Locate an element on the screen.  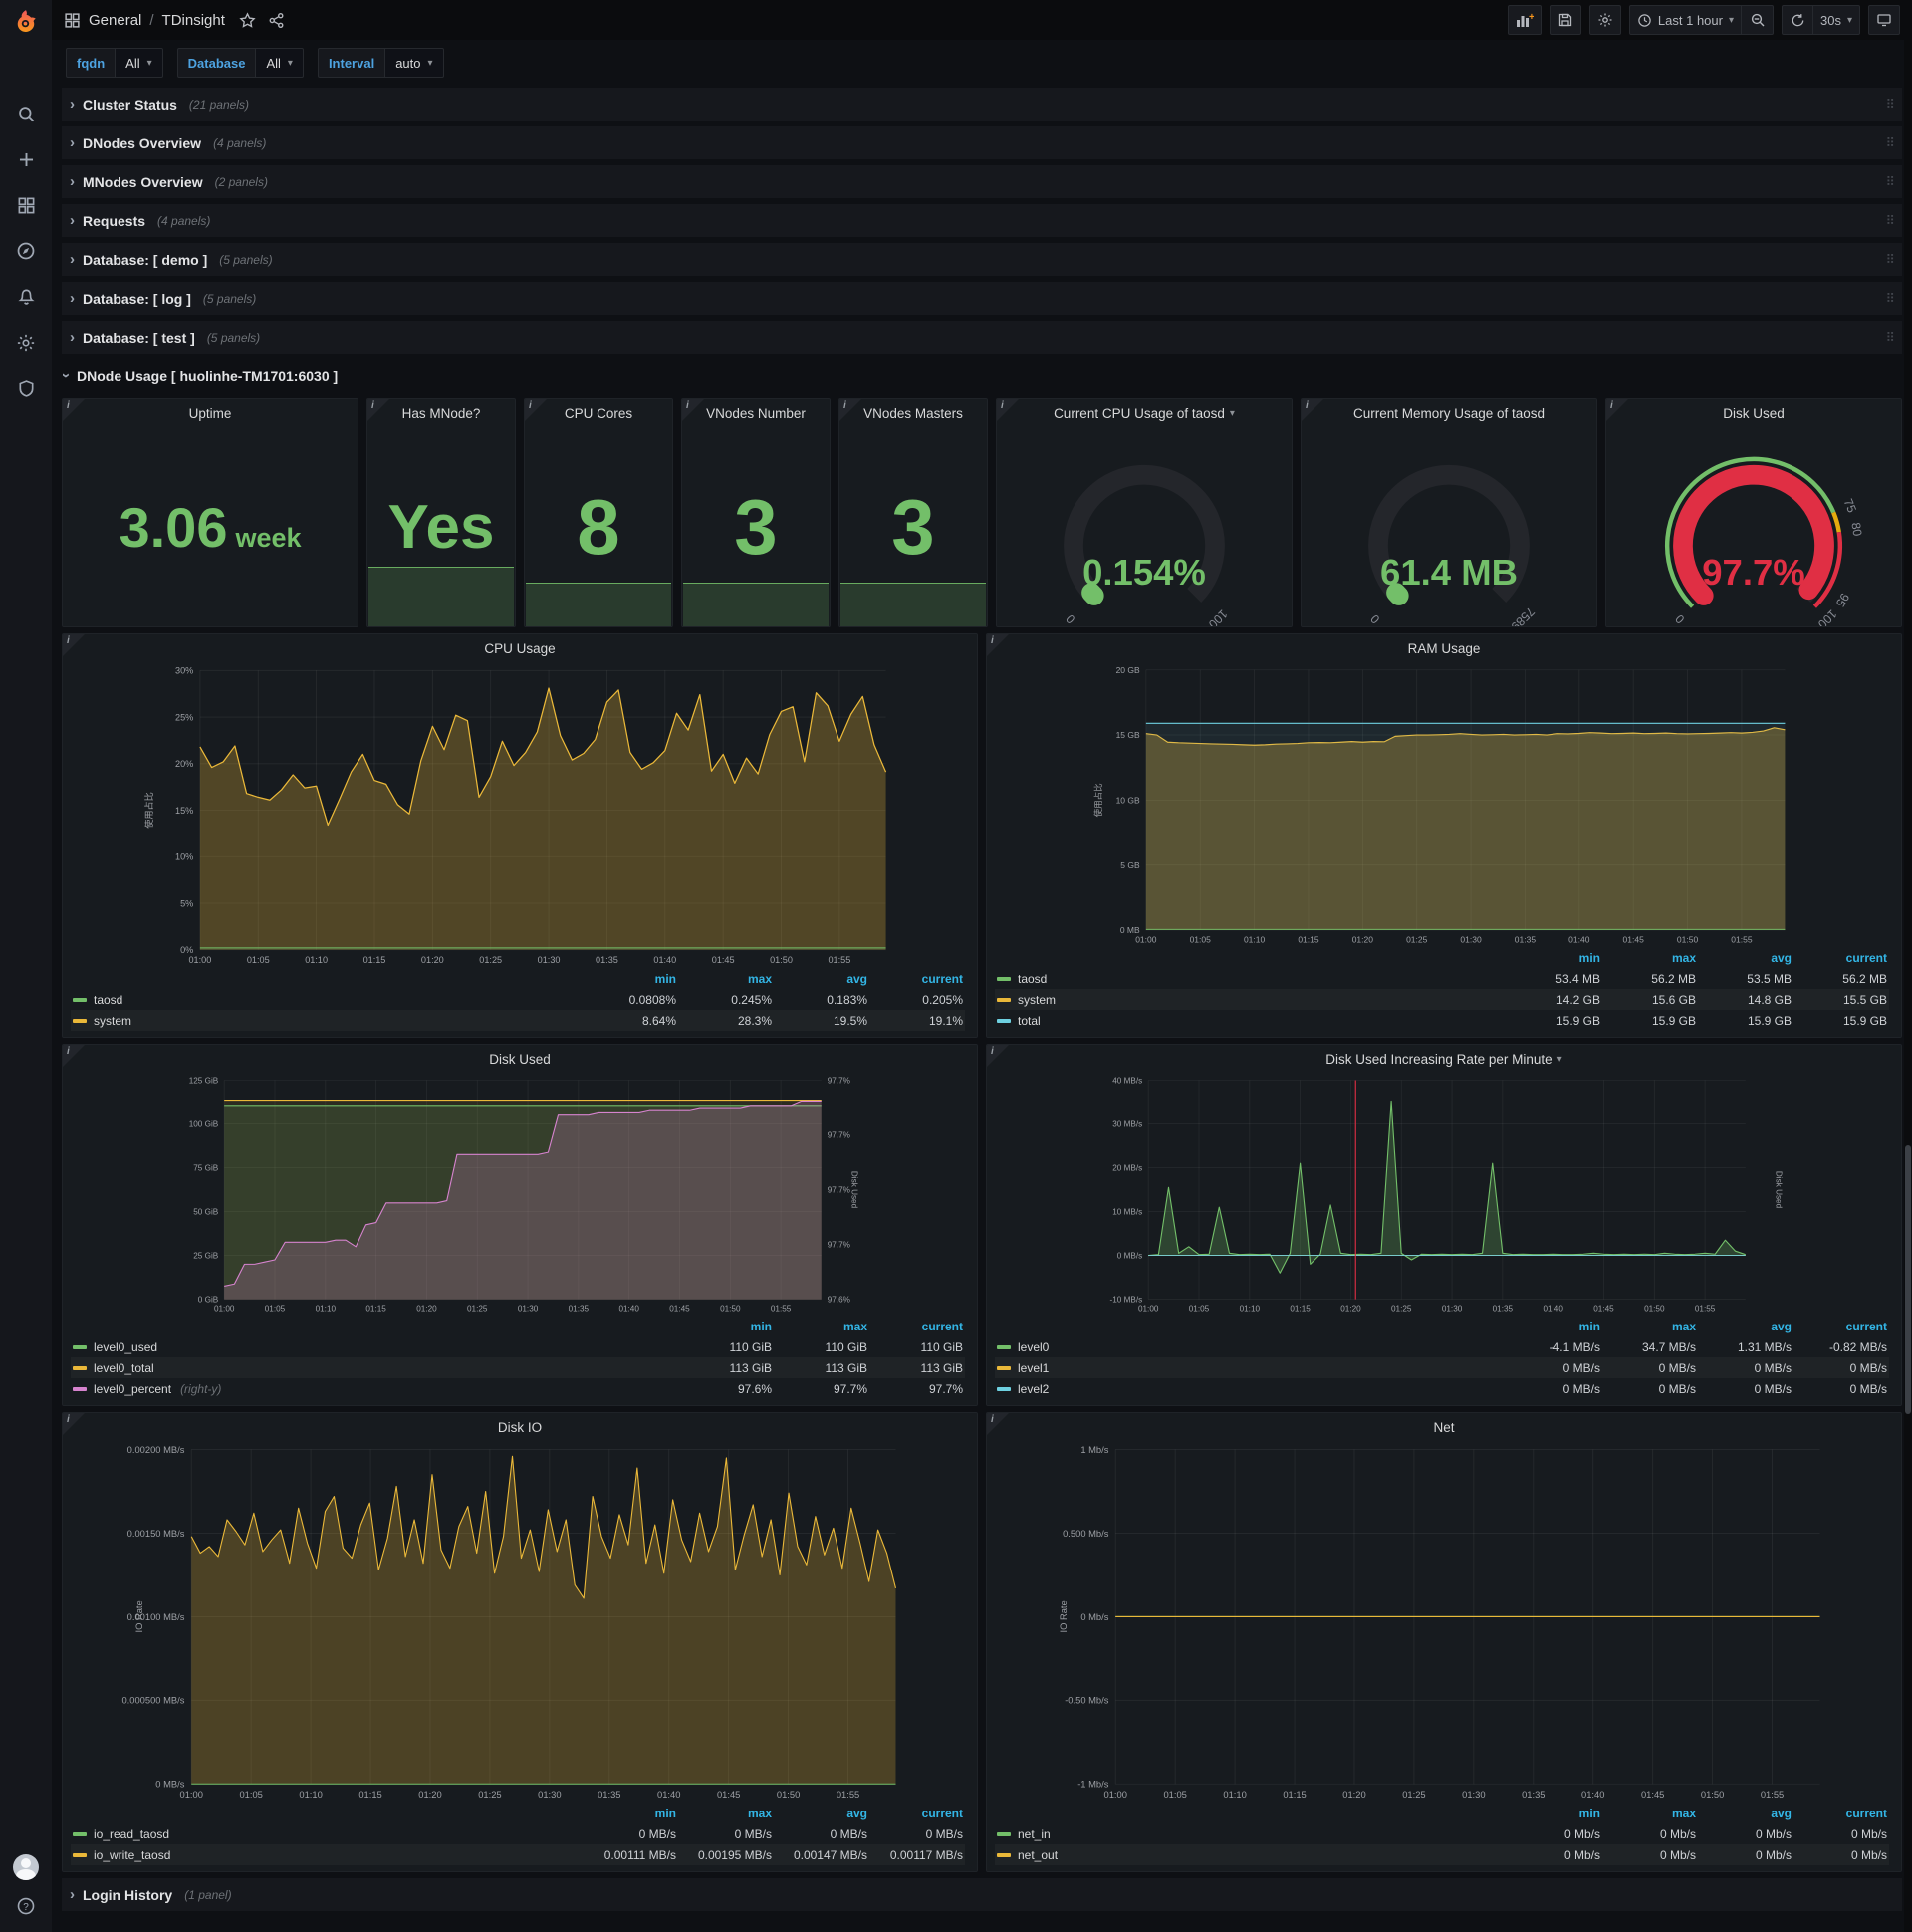
create-plus-icon is located at coordinates (26, 159).